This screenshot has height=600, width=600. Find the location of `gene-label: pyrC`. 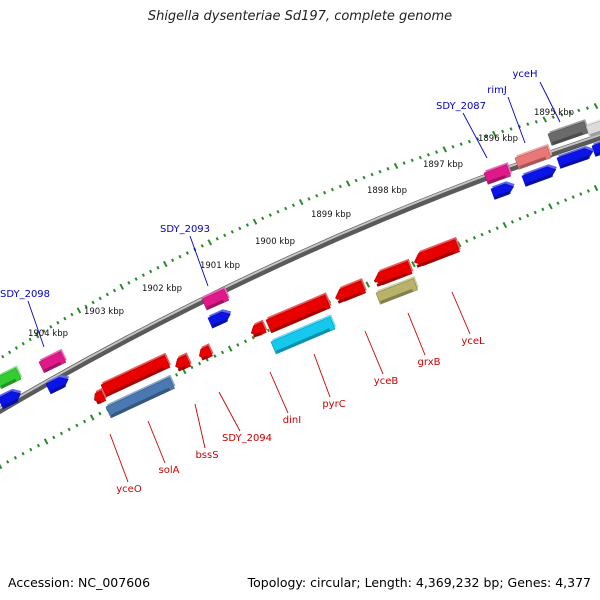

gene-label: pyrC is located at coordinates (333, 404).